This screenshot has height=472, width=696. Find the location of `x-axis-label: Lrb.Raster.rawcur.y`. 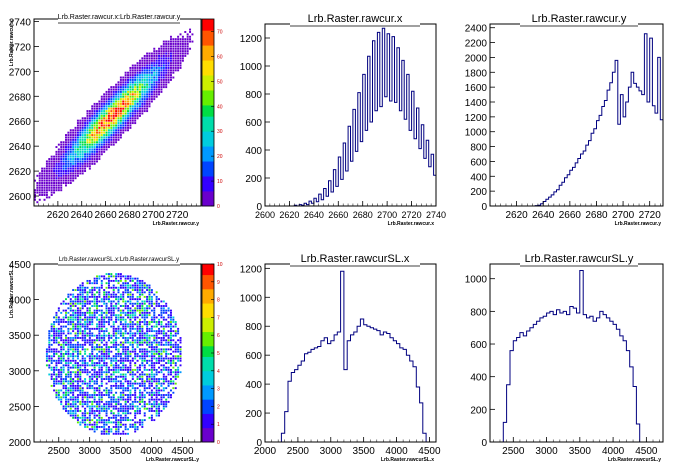

x-axis-label: Lrb.Raster.rawcur.y is located at coordinates (638, 224).